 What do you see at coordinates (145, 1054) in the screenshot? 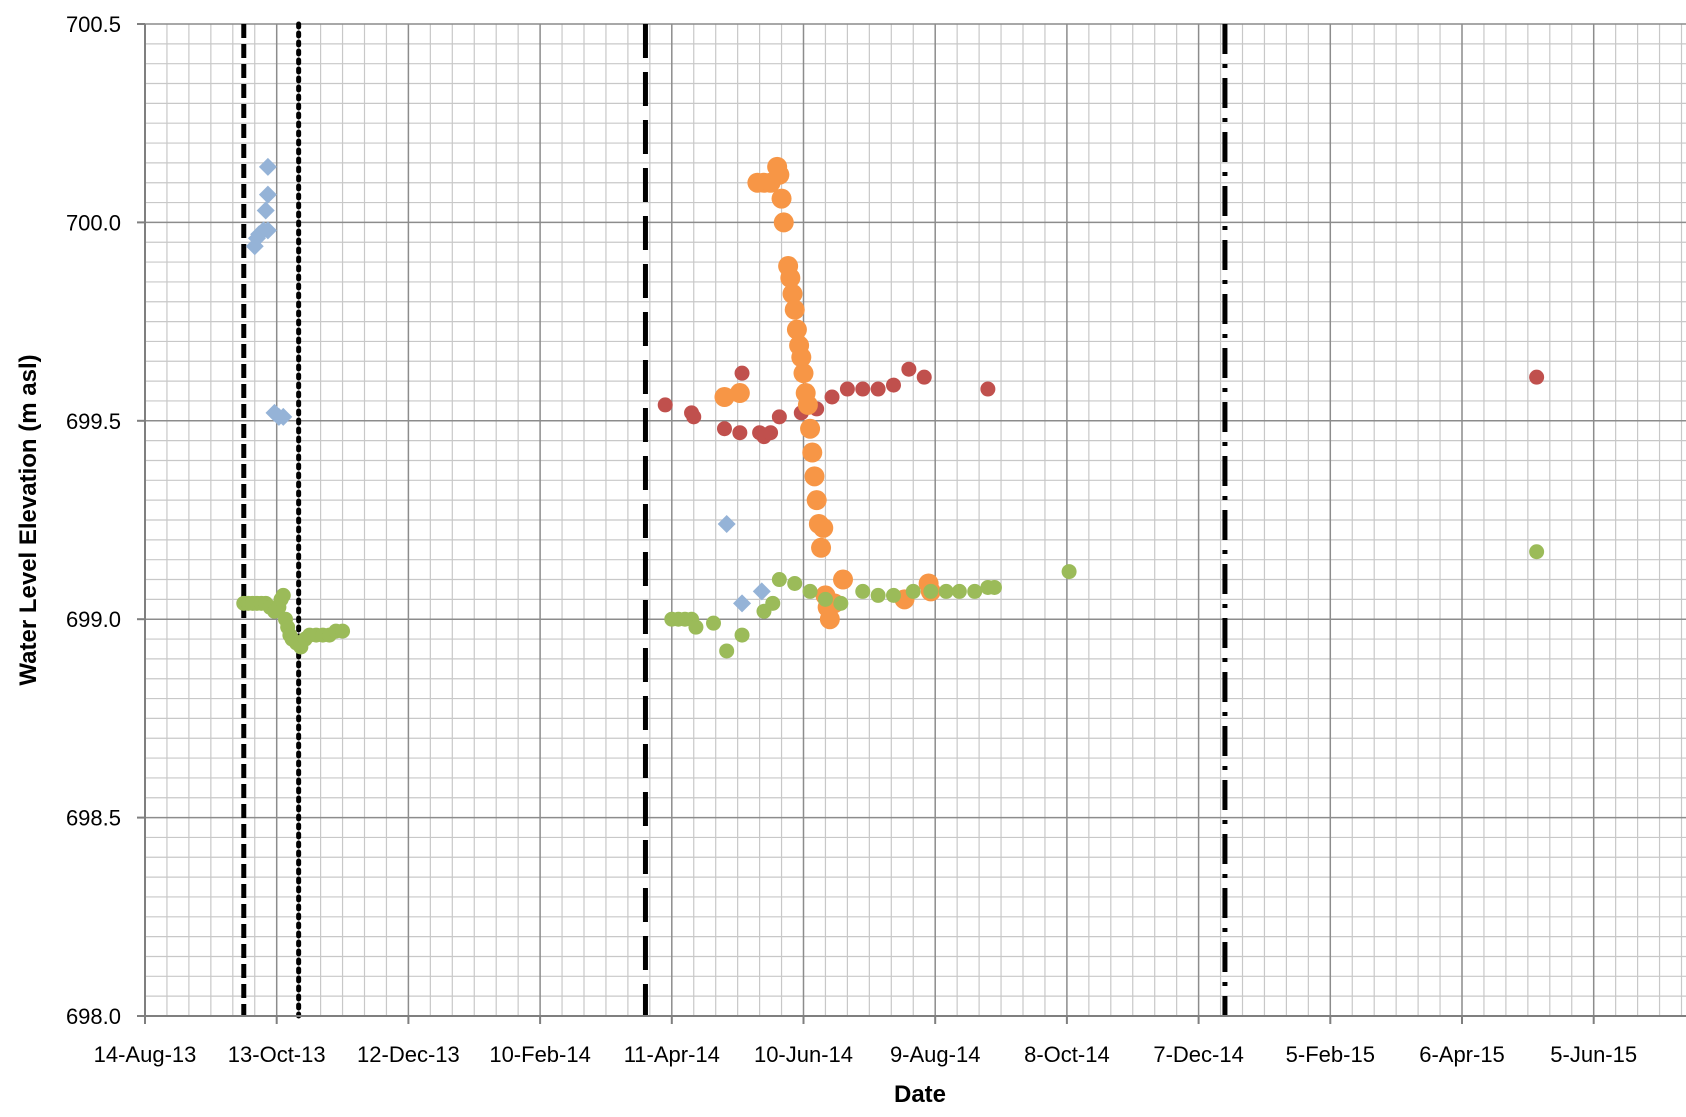
I see `x-tick-label: 14-Aug-13` at bounding box center [145, 1054].